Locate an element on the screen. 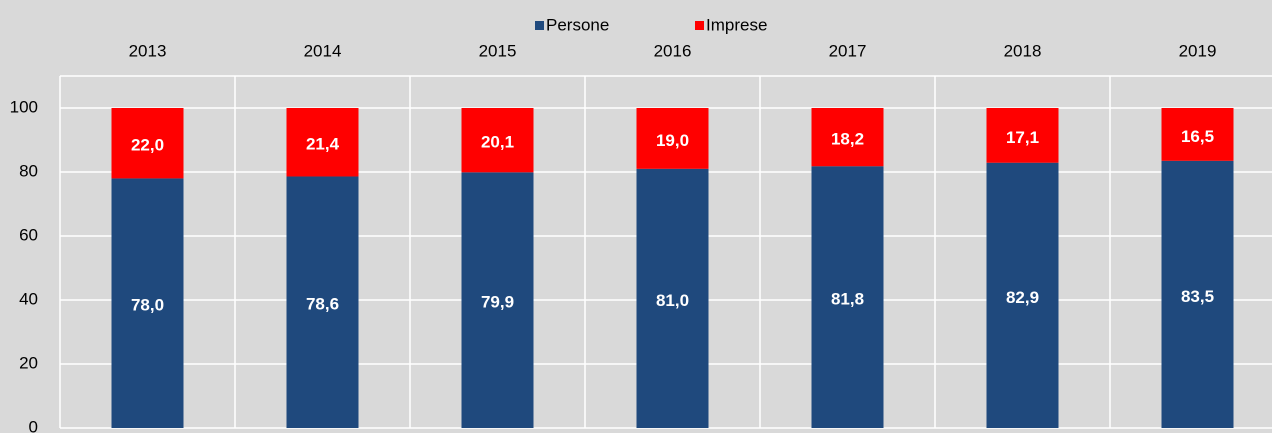 This screenshot has height=433, width=1272. data-label: 21,4 is located at coordinates (323, 144).